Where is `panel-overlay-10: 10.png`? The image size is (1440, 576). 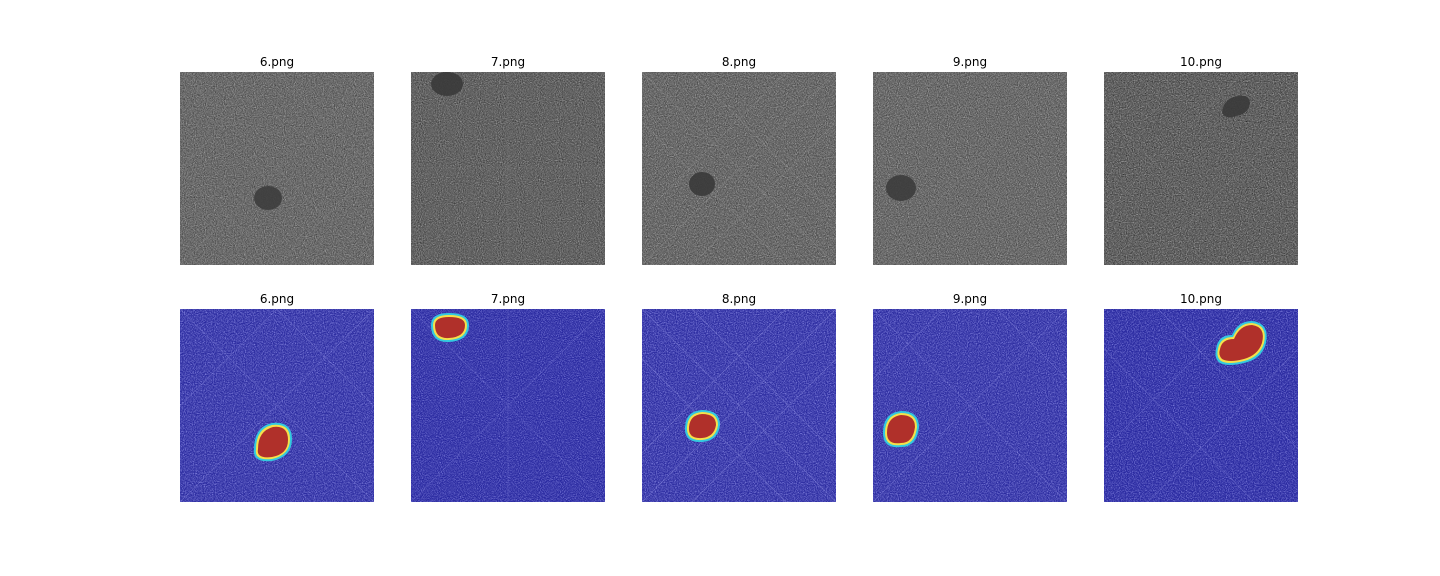 panel-overlay-10: 10.png is located at coordinates (1201, 397).